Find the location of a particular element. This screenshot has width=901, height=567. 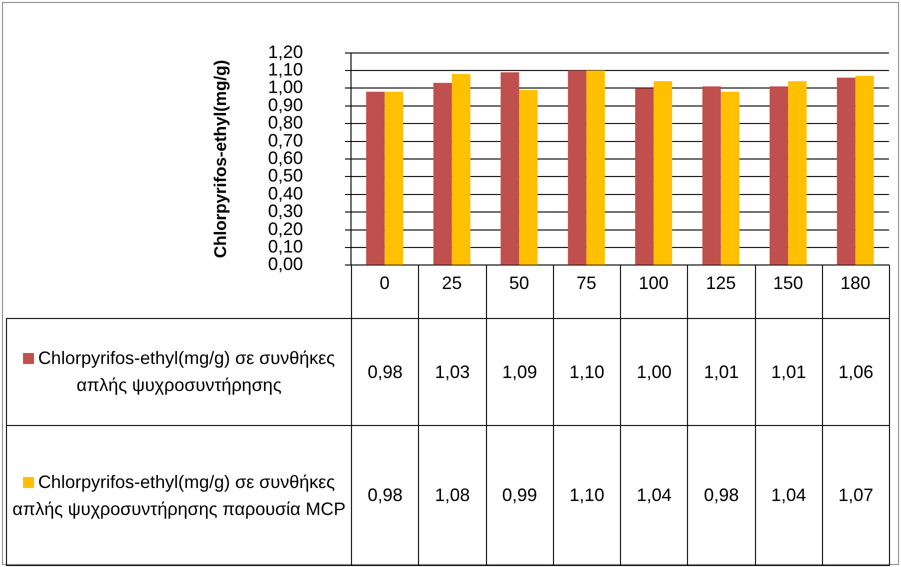

y-tick-label: 1,00 is located at coordinates (285, 87).